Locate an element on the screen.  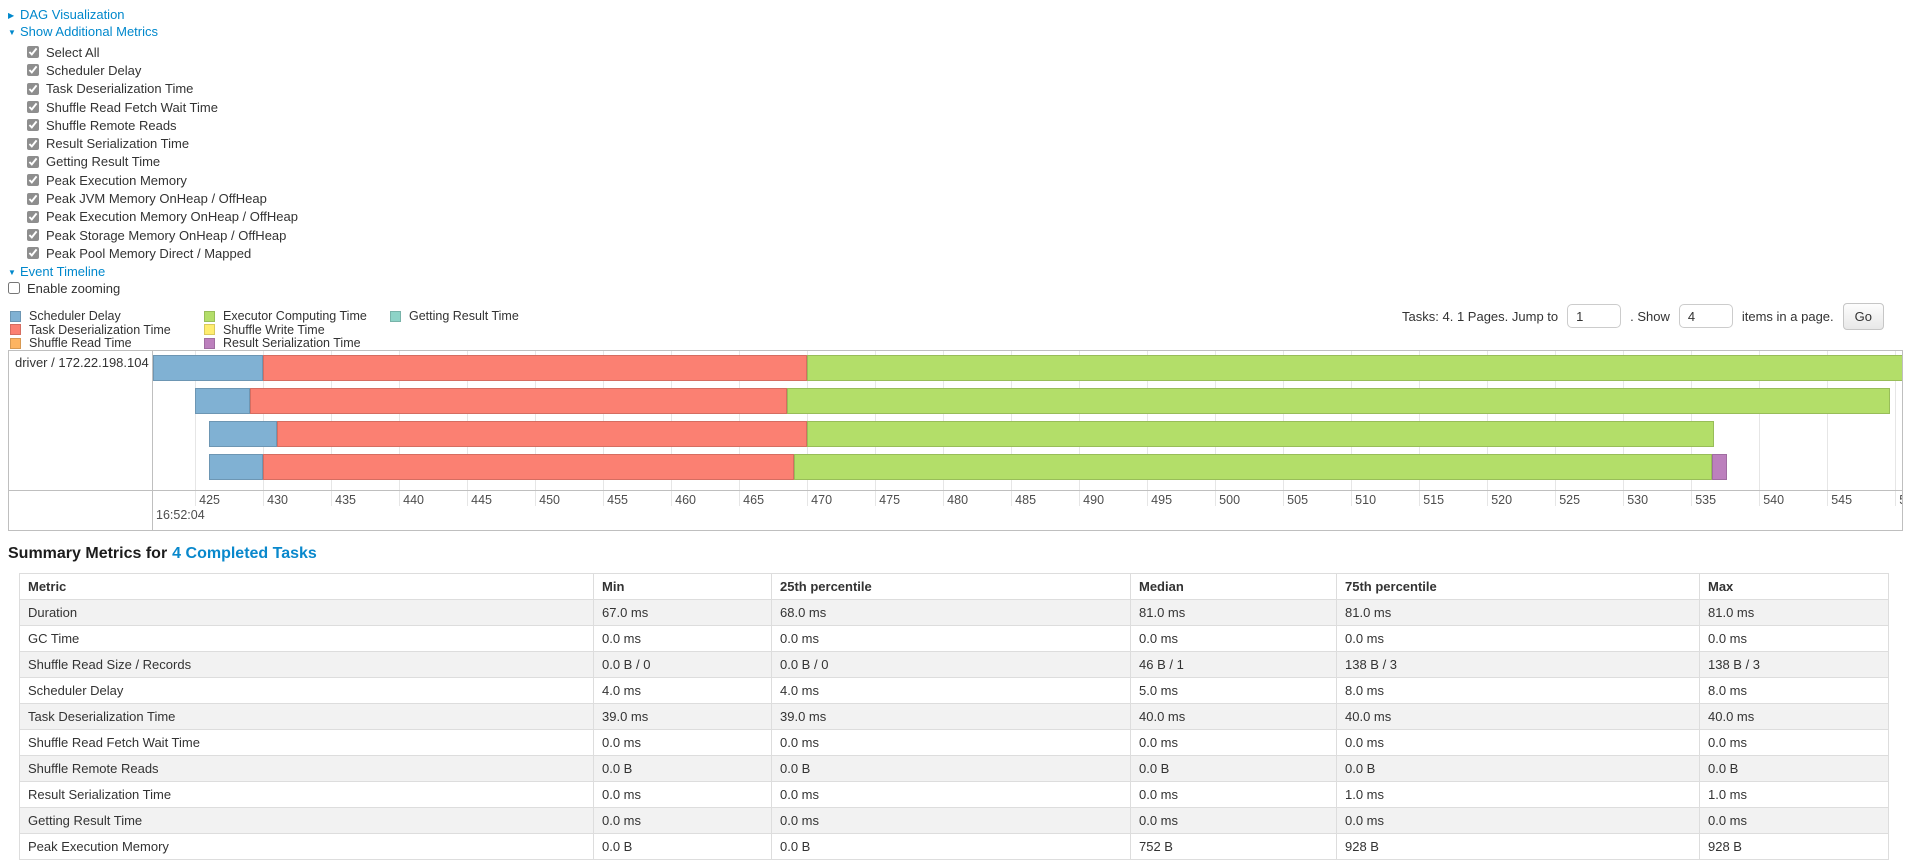
legend-item-label: Scheduler Delay is located at coordinates (75, 316).